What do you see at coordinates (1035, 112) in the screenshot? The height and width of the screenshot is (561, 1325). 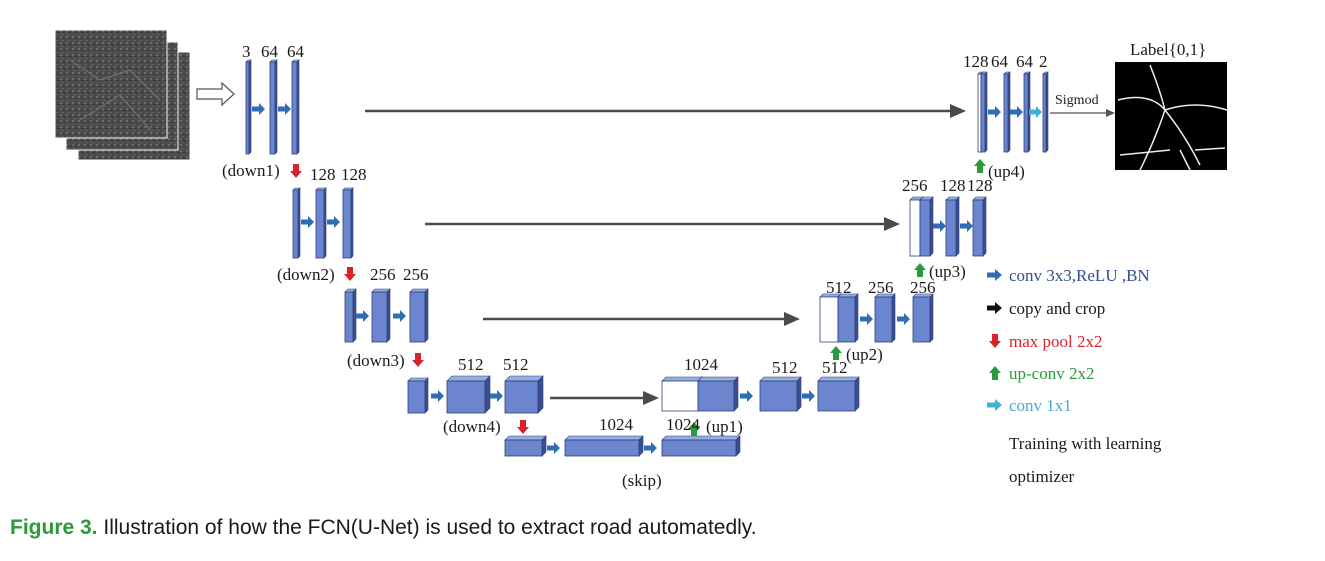 I see `up4-conv1x1-arrow` at bounding box center [1035, 112].